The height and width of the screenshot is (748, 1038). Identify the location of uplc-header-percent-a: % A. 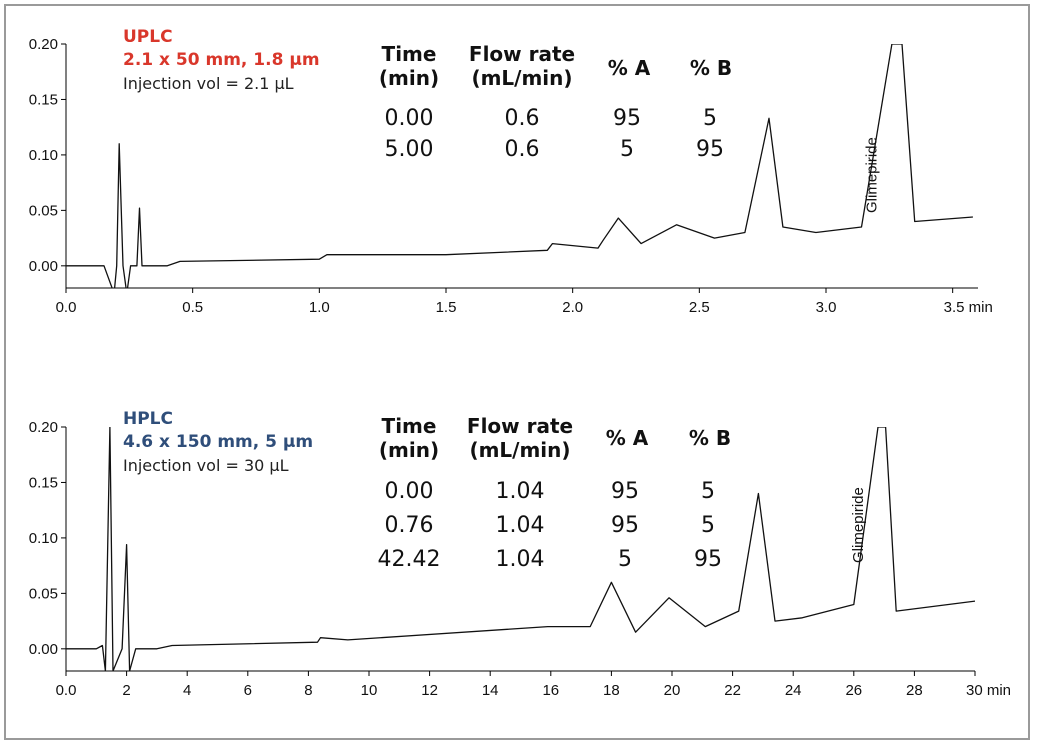
(629, 68).